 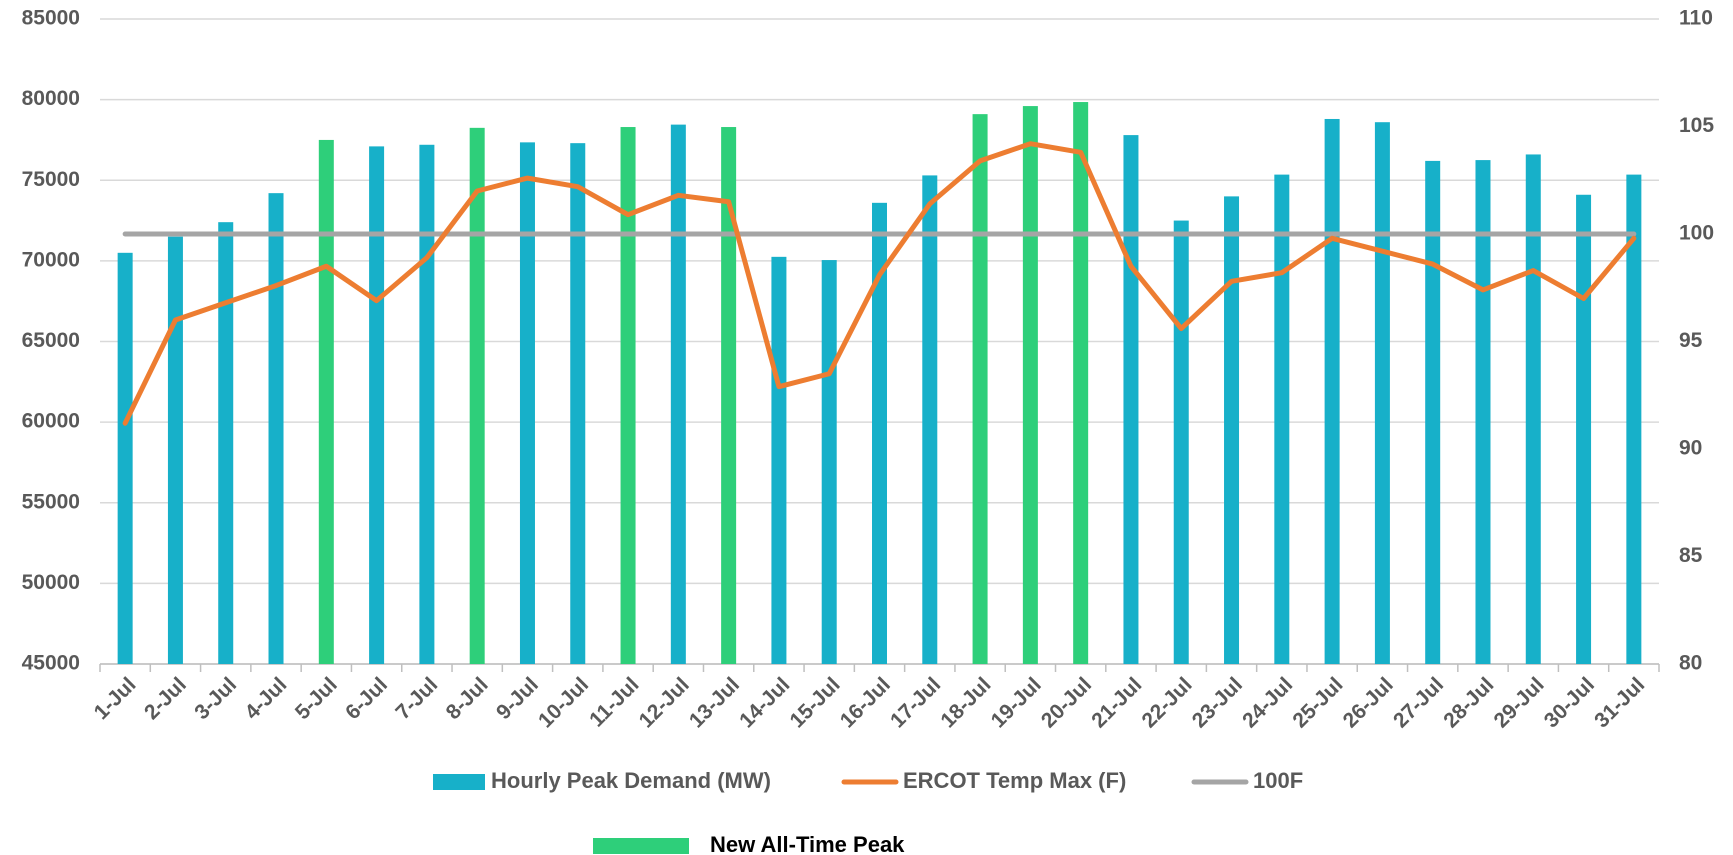 I want to click on y-tick-label: 85000, so click(x=51, y=18).